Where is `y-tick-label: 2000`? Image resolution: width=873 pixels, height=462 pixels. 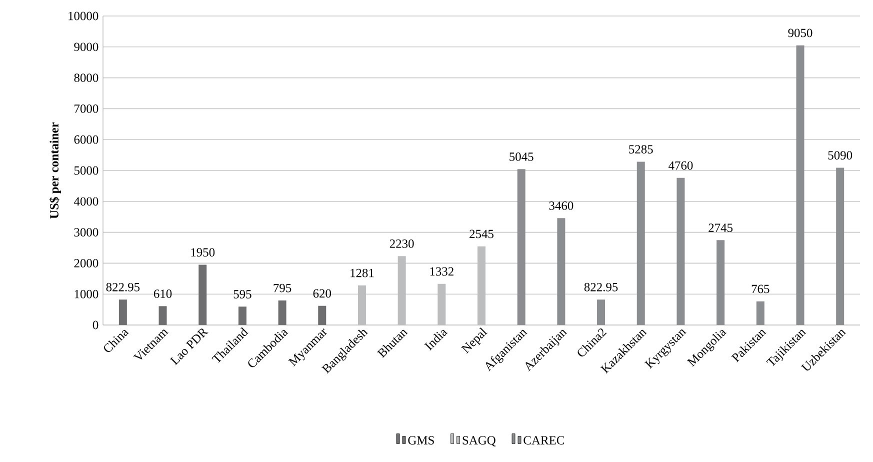 y-tick-label: 2000 is located at coordinates (86, 263).